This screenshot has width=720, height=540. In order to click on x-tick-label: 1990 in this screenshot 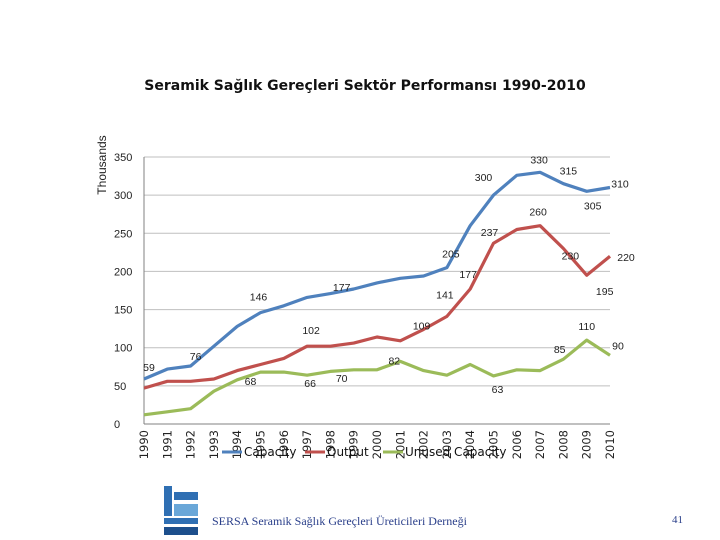, I will do `click(144, 444)`.